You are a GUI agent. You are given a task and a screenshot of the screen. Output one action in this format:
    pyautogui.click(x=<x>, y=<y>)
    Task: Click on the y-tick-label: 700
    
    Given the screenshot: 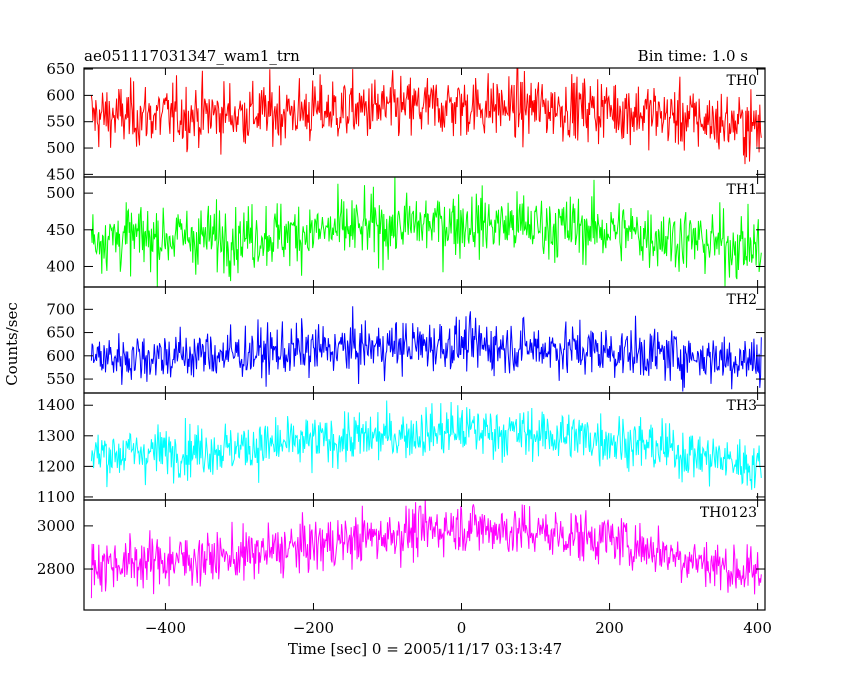 What is the action you would take?
    pyautogui.click(x=60, y=309)
    